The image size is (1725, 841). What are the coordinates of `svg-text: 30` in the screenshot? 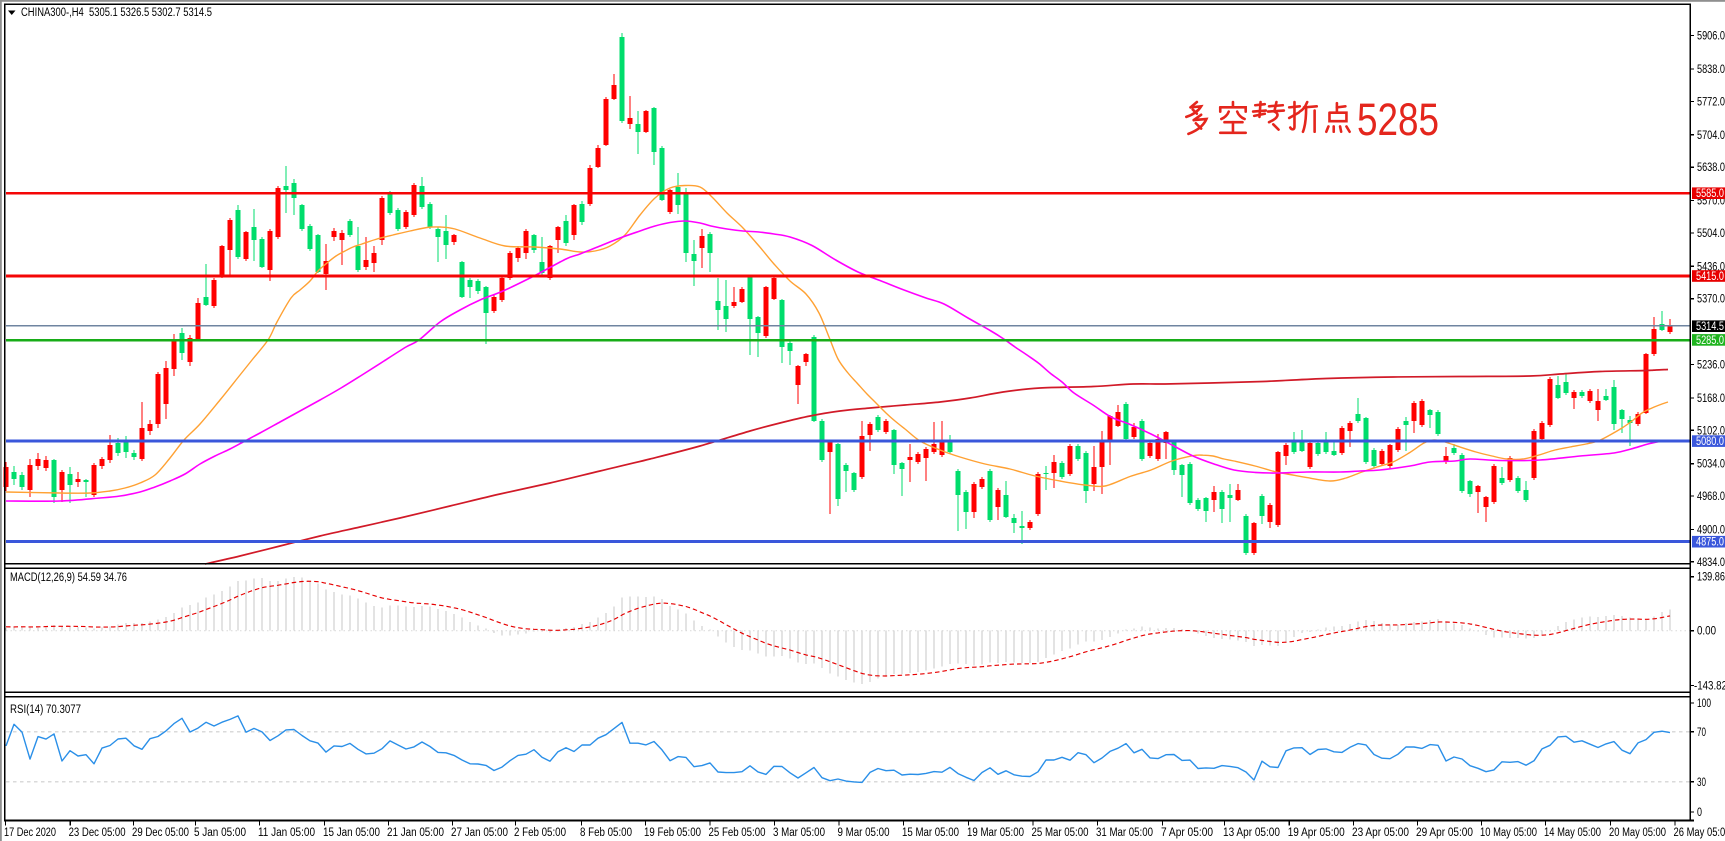 It's located at (1701, 783).